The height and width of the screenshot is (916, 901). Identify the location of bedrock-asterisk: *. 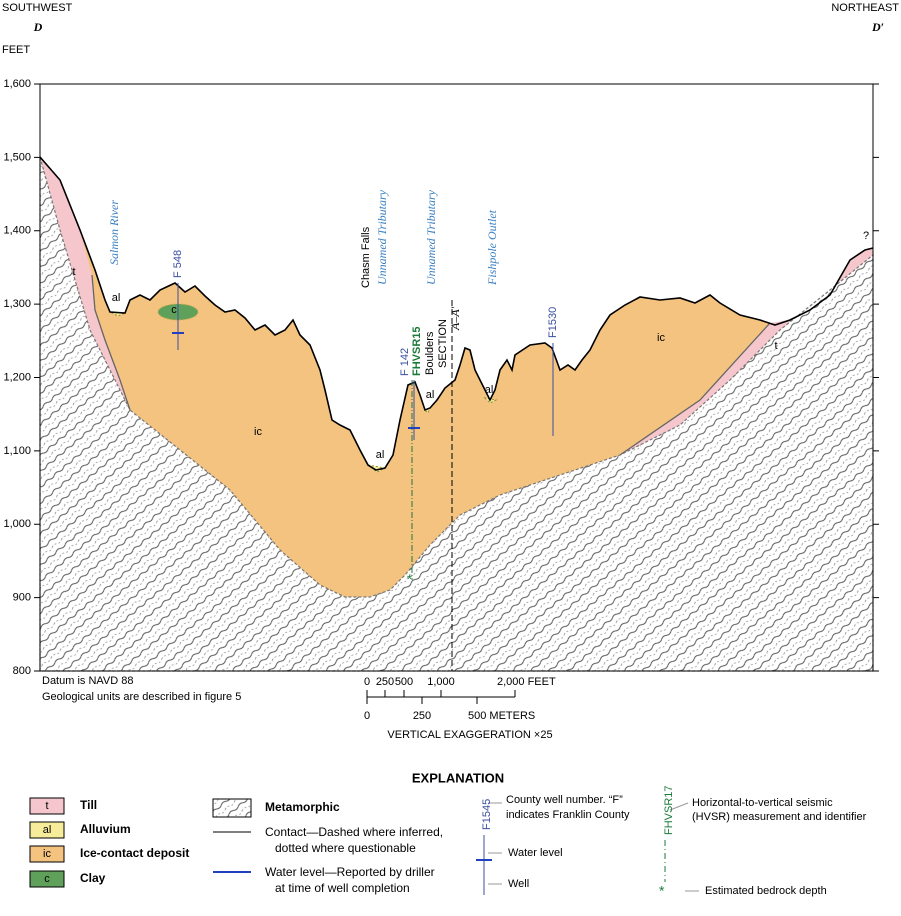
(409, 578).